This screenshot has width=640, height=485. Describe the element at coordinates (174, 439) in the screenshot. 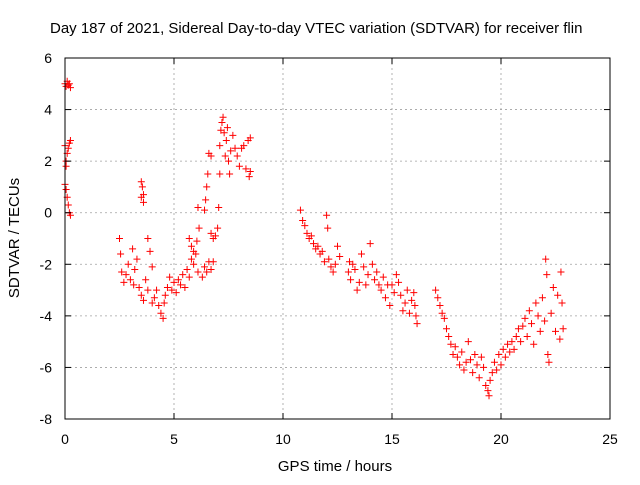

I see `x-tick-label: 5` at that location.